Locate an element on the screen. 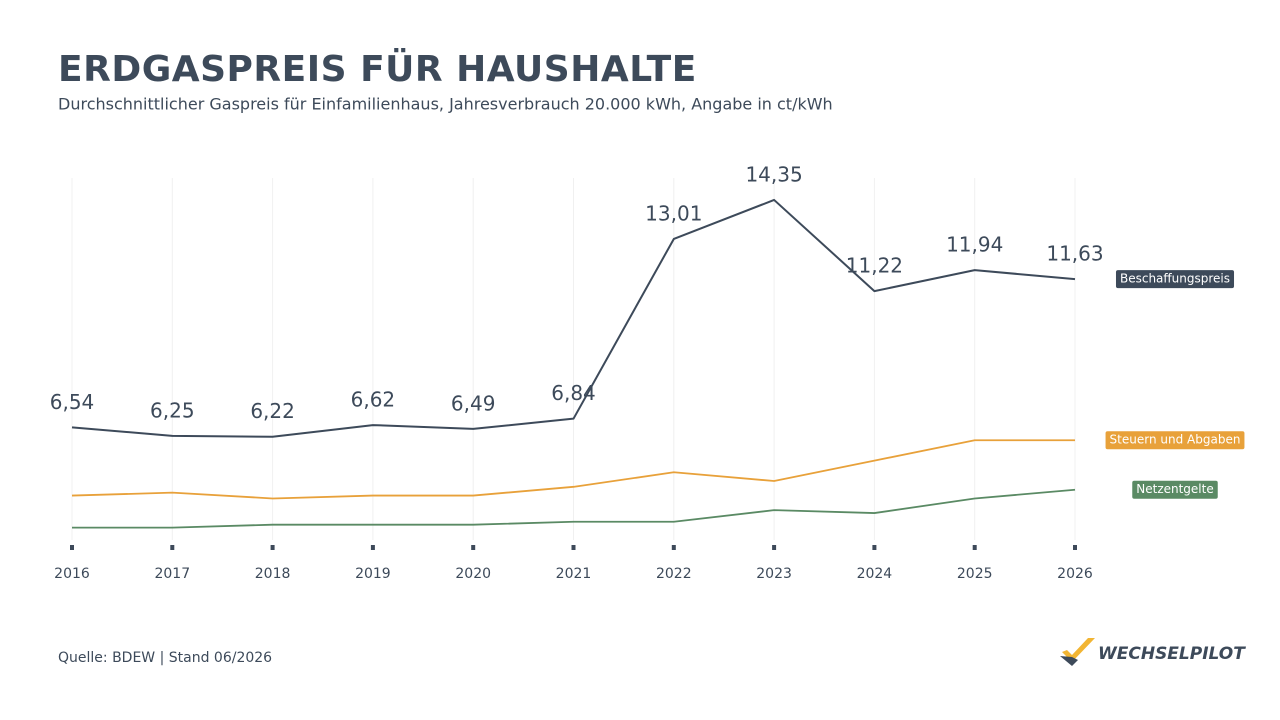 This screenshot has width=1280, height=720. series-label: Netzentgelte is located at coordinates (1175, 489).